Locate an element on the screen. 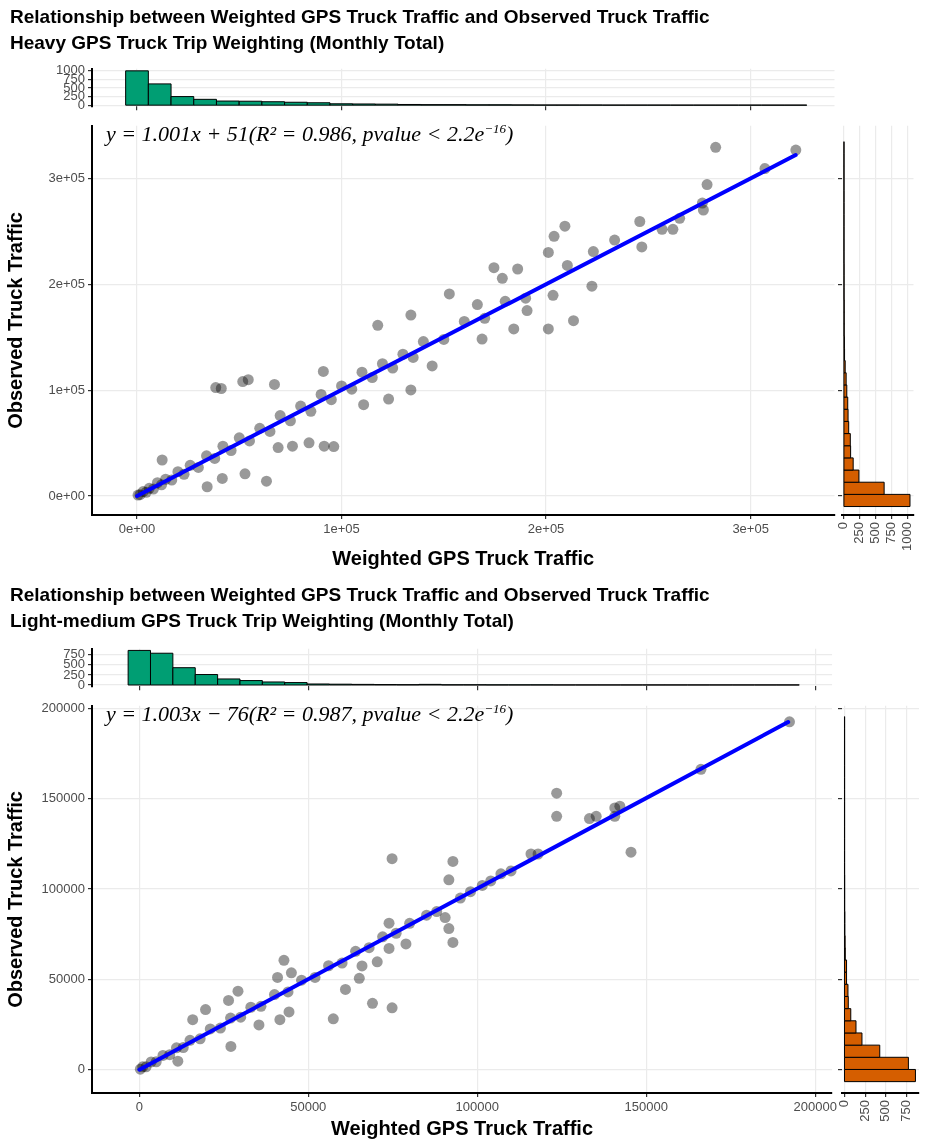  y-tick-label: 2e+05 is located at coordinates (66, 284).